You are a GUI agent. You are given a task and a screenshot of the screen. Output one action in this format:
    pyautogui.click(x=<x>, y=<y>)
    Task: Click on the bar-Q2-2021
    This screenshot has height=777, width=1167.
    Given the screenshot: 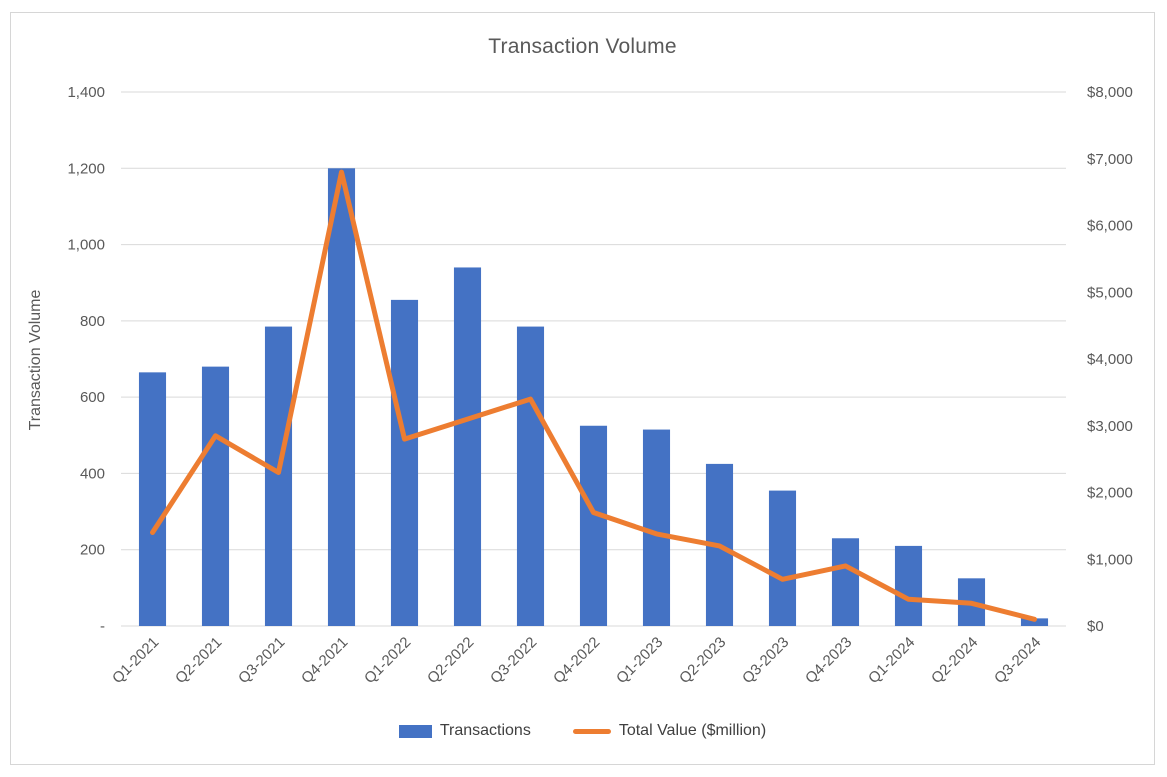 What is the action you would take?
    pyautogui.click(x=215, y=496)
    